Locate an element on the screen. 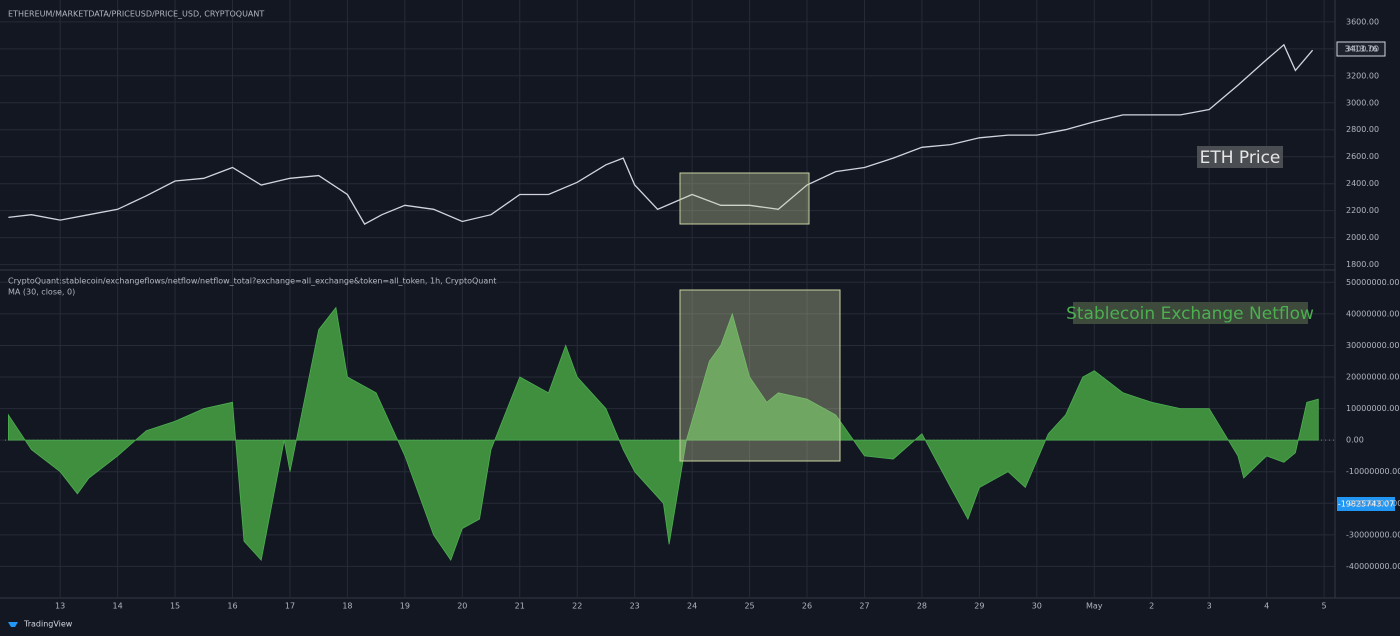  x-tick-label: 13 is located at coordinates (60, 606).